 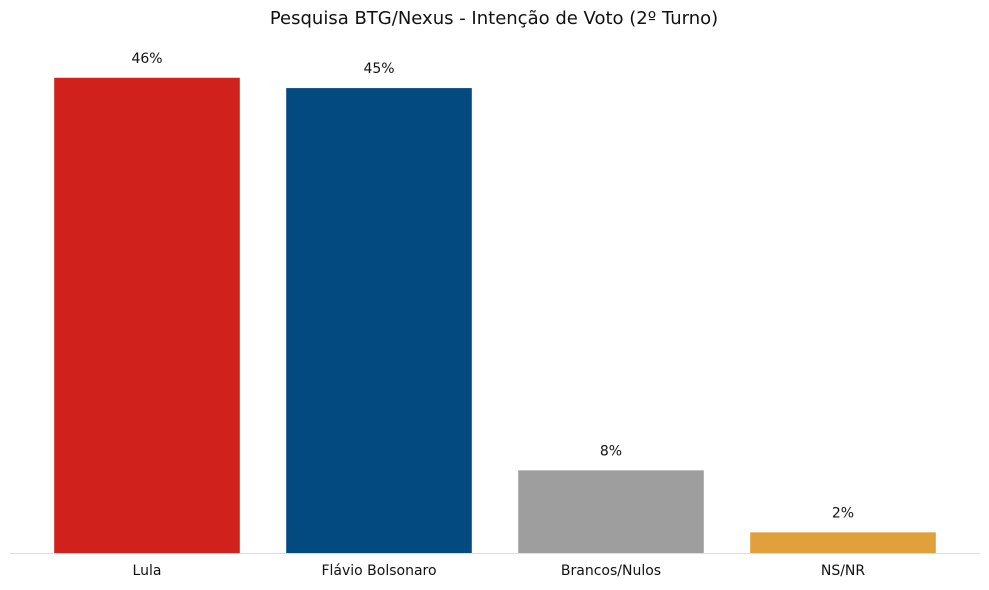 What do you see at coordinates (843, 513) in the screenshot?
I see `value-label: 2%` at bounding box center [843, 513].